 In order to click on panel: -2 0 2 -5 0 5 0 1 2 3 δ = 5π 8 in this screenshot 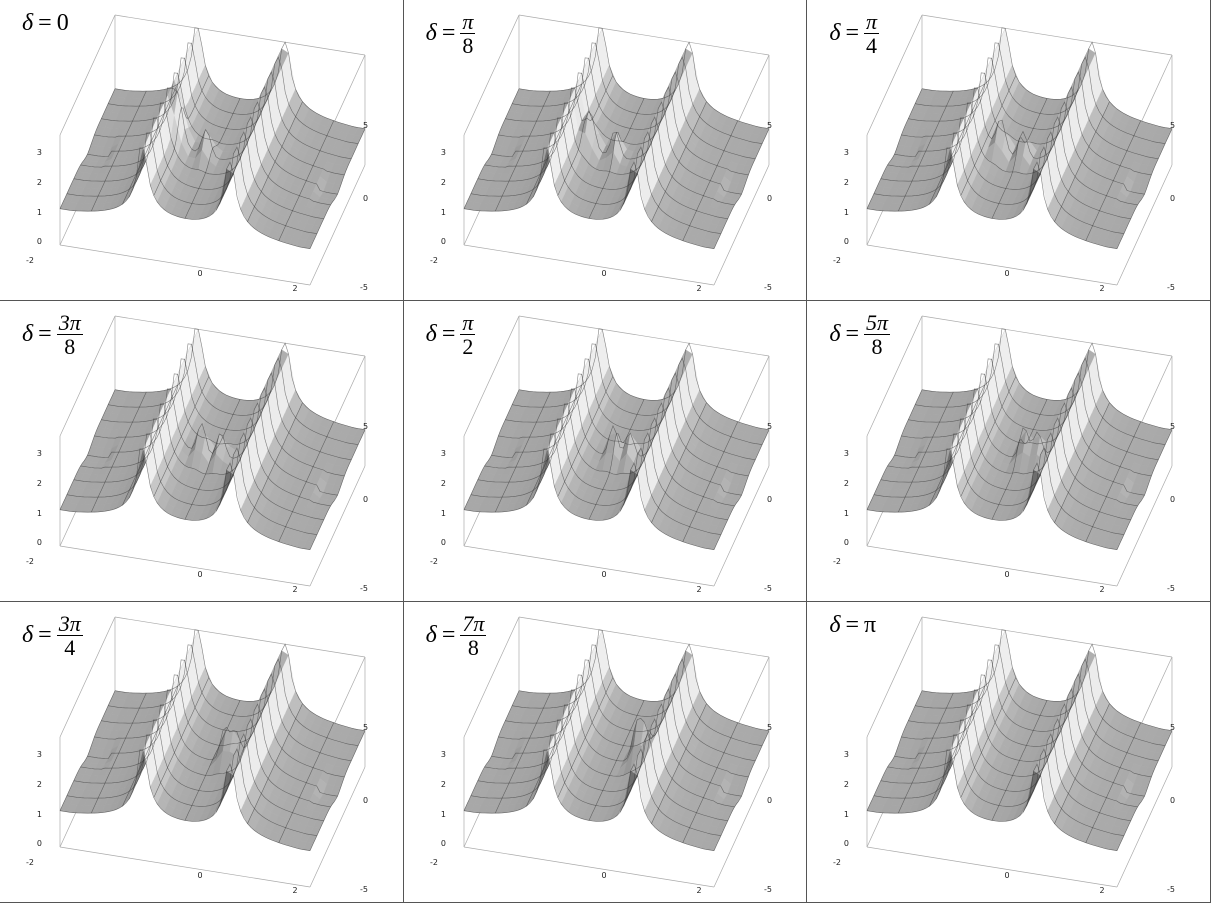, I will do `click(1009, 451)`.